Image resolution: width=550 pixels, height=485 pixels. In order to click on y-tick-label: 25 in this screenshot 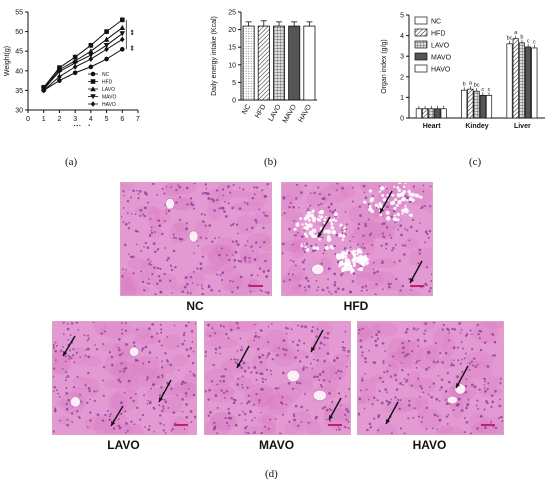, I will do `click(232, 13)`.